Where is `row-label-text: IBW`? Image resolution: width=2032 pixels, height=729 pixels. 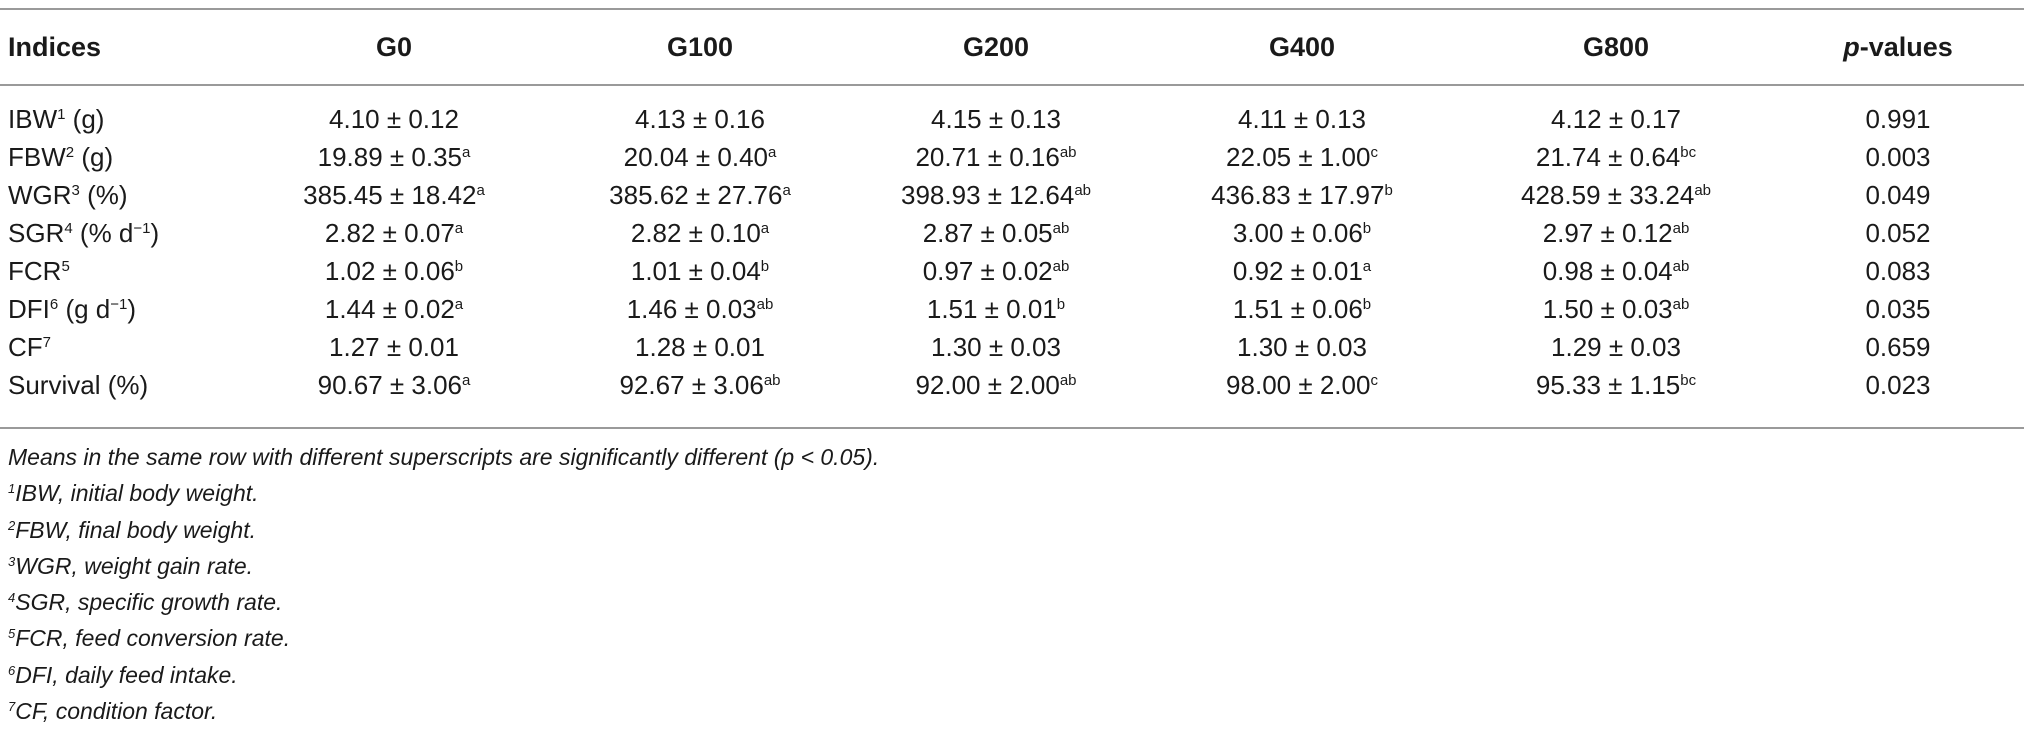 row-label-text: IBW is located at coordinates (33, 118).